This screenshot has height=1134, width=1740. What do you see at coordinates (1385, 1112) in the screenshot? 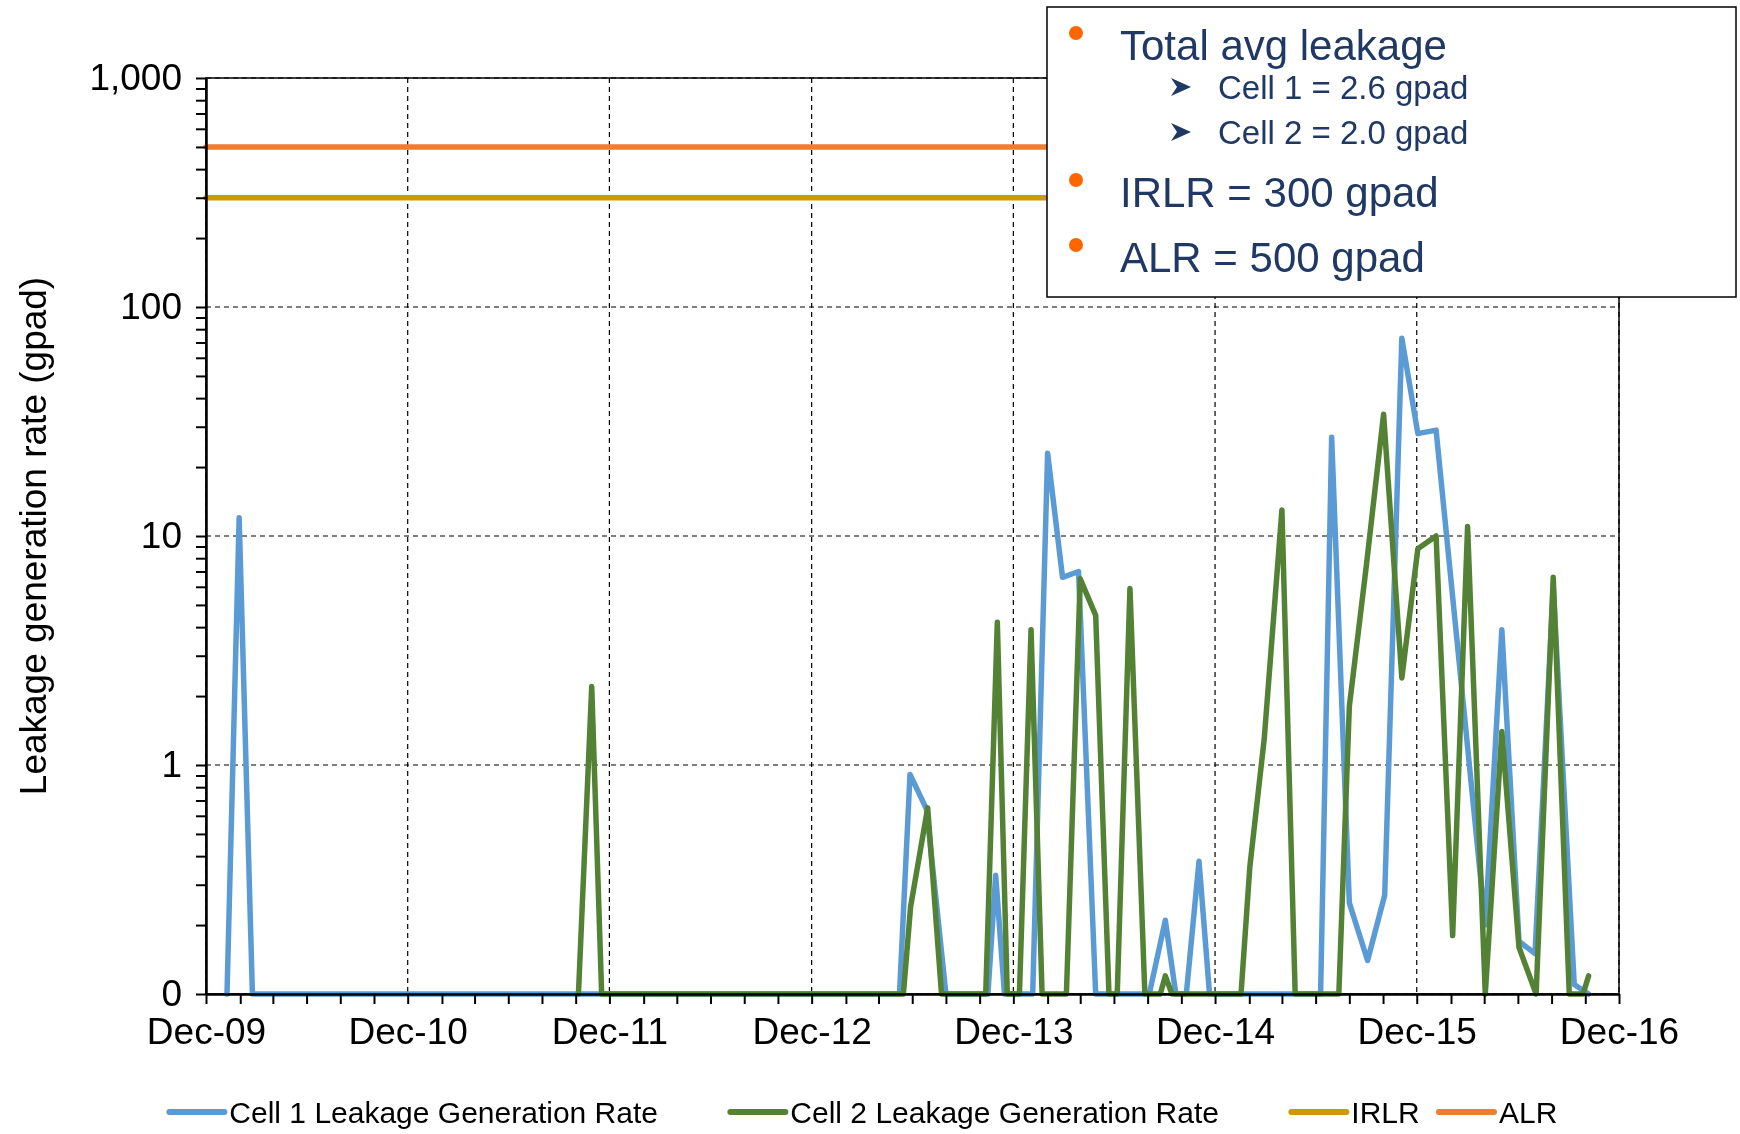
I see `legend-label: IRLR` at bounding box center [1385, 1112].